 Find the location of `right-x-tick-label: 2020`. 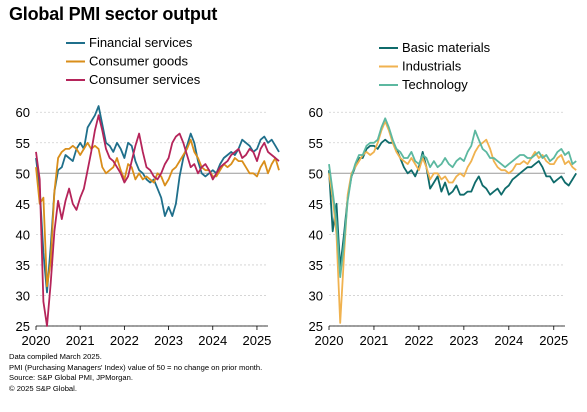

right-x-tick-label: 2020 is located at coordinates (329, 340).